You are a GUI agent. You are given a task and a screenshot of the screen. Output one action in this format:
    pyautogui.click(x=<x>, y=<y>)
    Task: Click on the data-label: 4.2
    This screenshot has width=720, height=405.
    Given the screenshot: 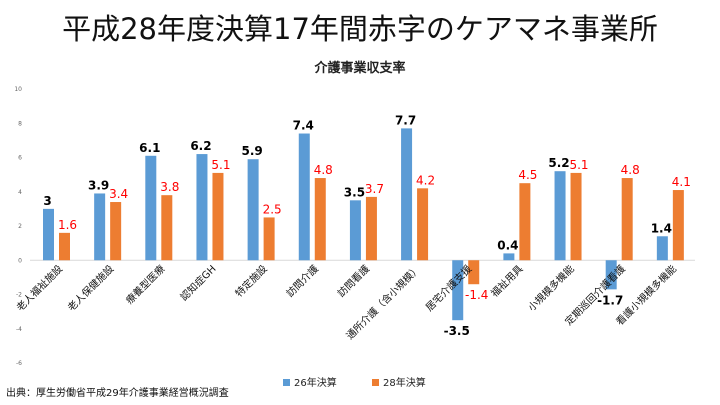 What is the action you would take?
    pyautogui.click(x=425, y=180)
    